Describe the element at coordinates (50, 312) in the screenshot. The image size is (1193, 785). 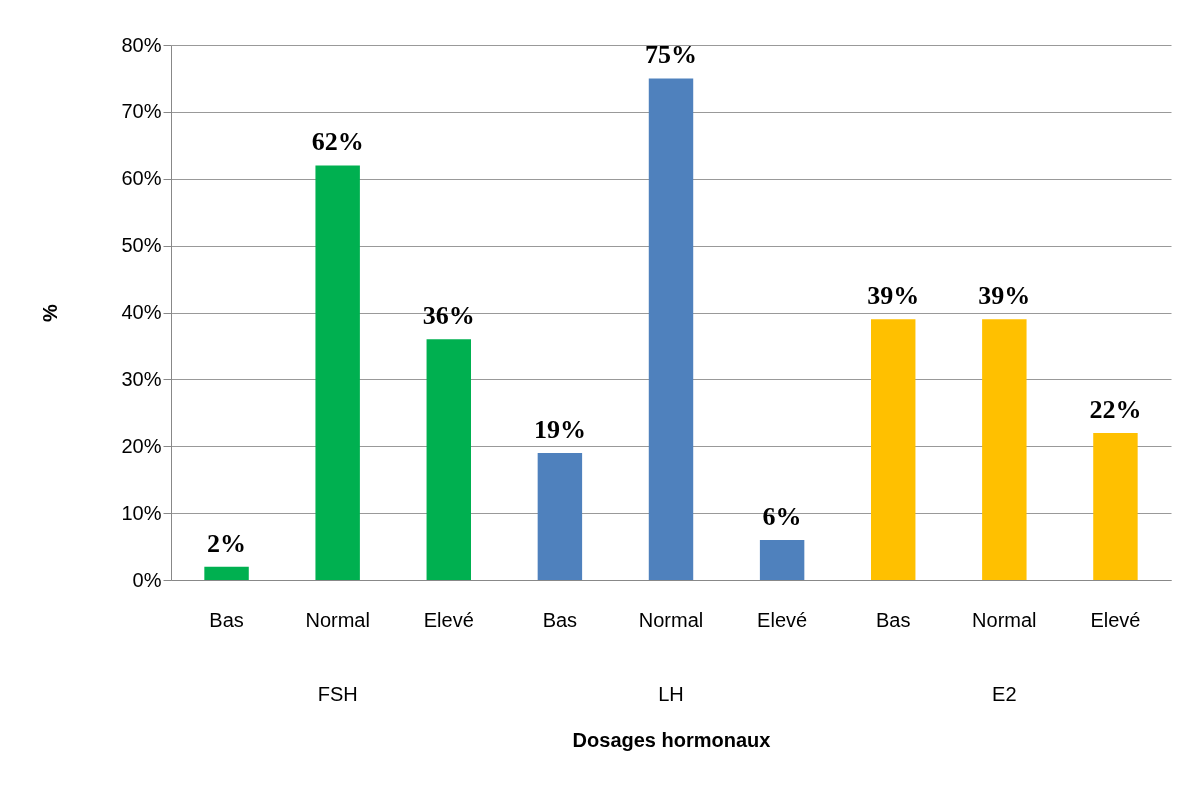
I see `y-axis-title: %` at that location.